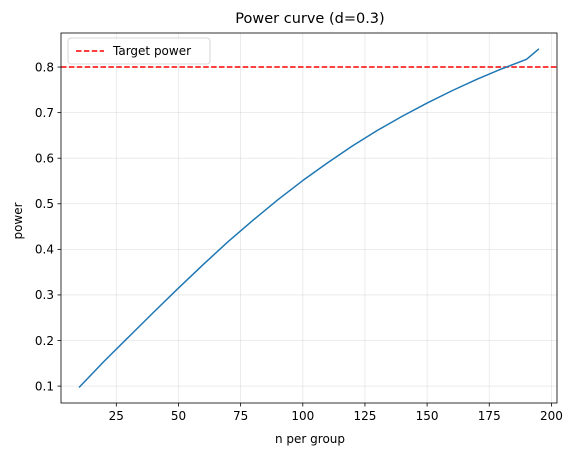  I want to click on y-tick-label: 0.6, so click(44, 159).